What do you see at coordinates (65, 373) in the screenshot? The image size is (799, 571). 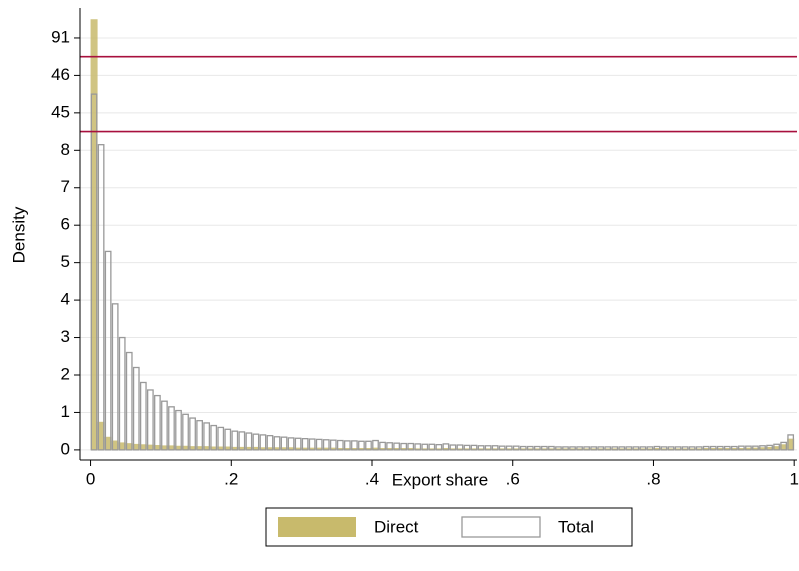 I see `y-tick-label: 2` at bounding box center [65, 373].